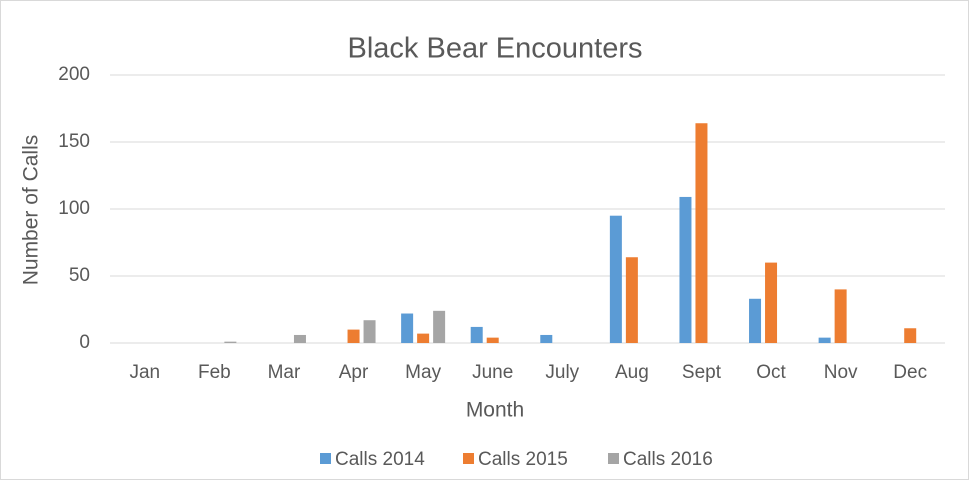 This screenshot has height=480, width=969. I want to click on x-tick-label: Sept, so click(702, 372).